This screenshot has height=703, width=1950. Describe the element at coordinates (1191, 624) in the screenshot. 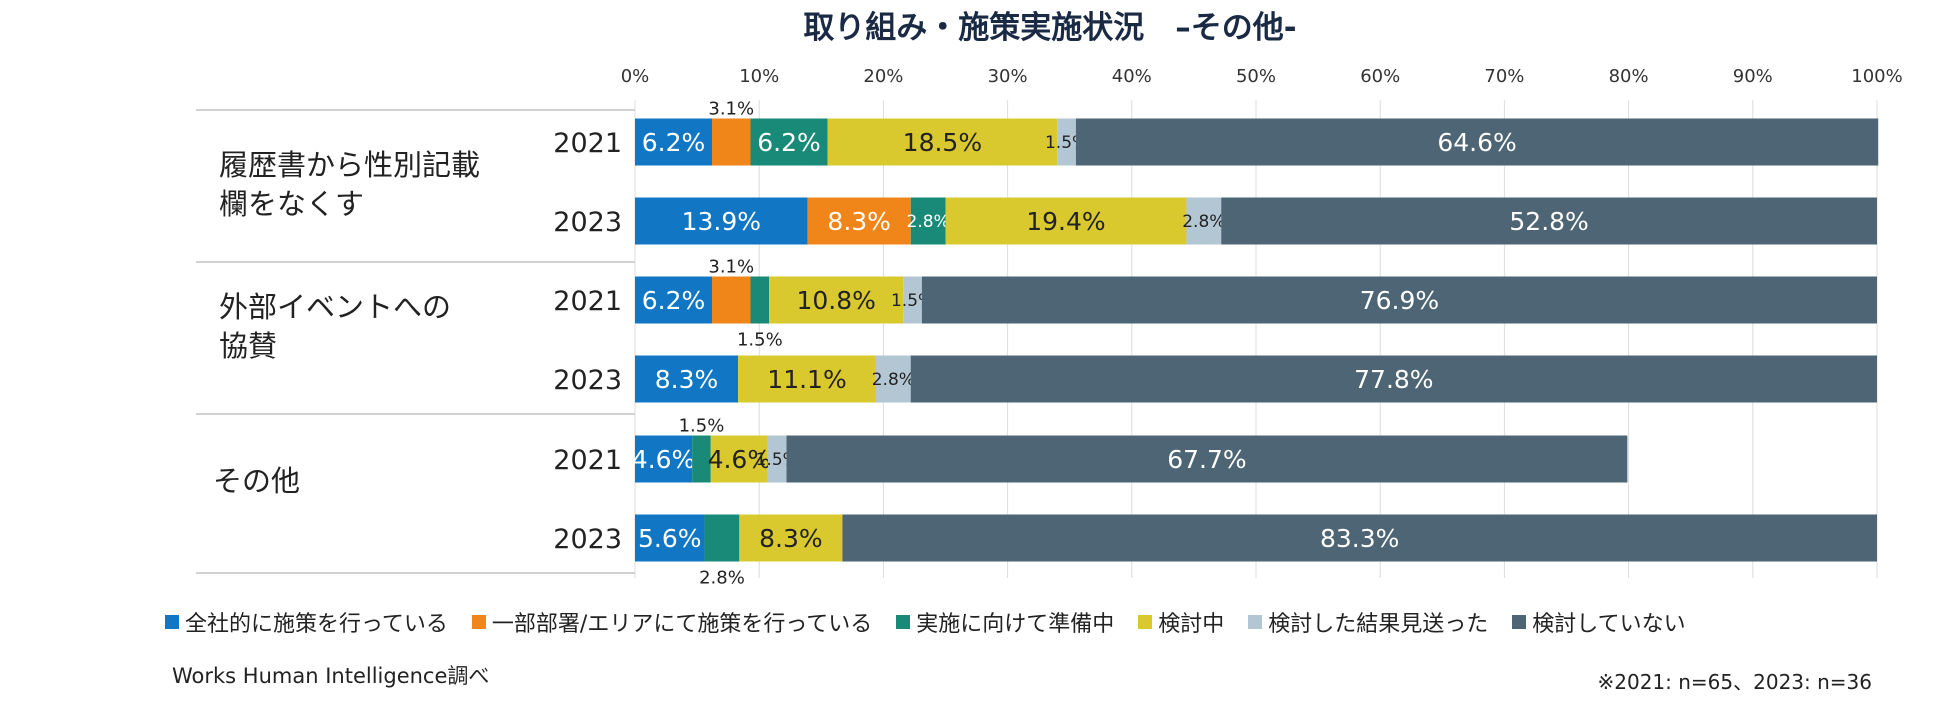

I see `legend-label: 検討中` at that location.